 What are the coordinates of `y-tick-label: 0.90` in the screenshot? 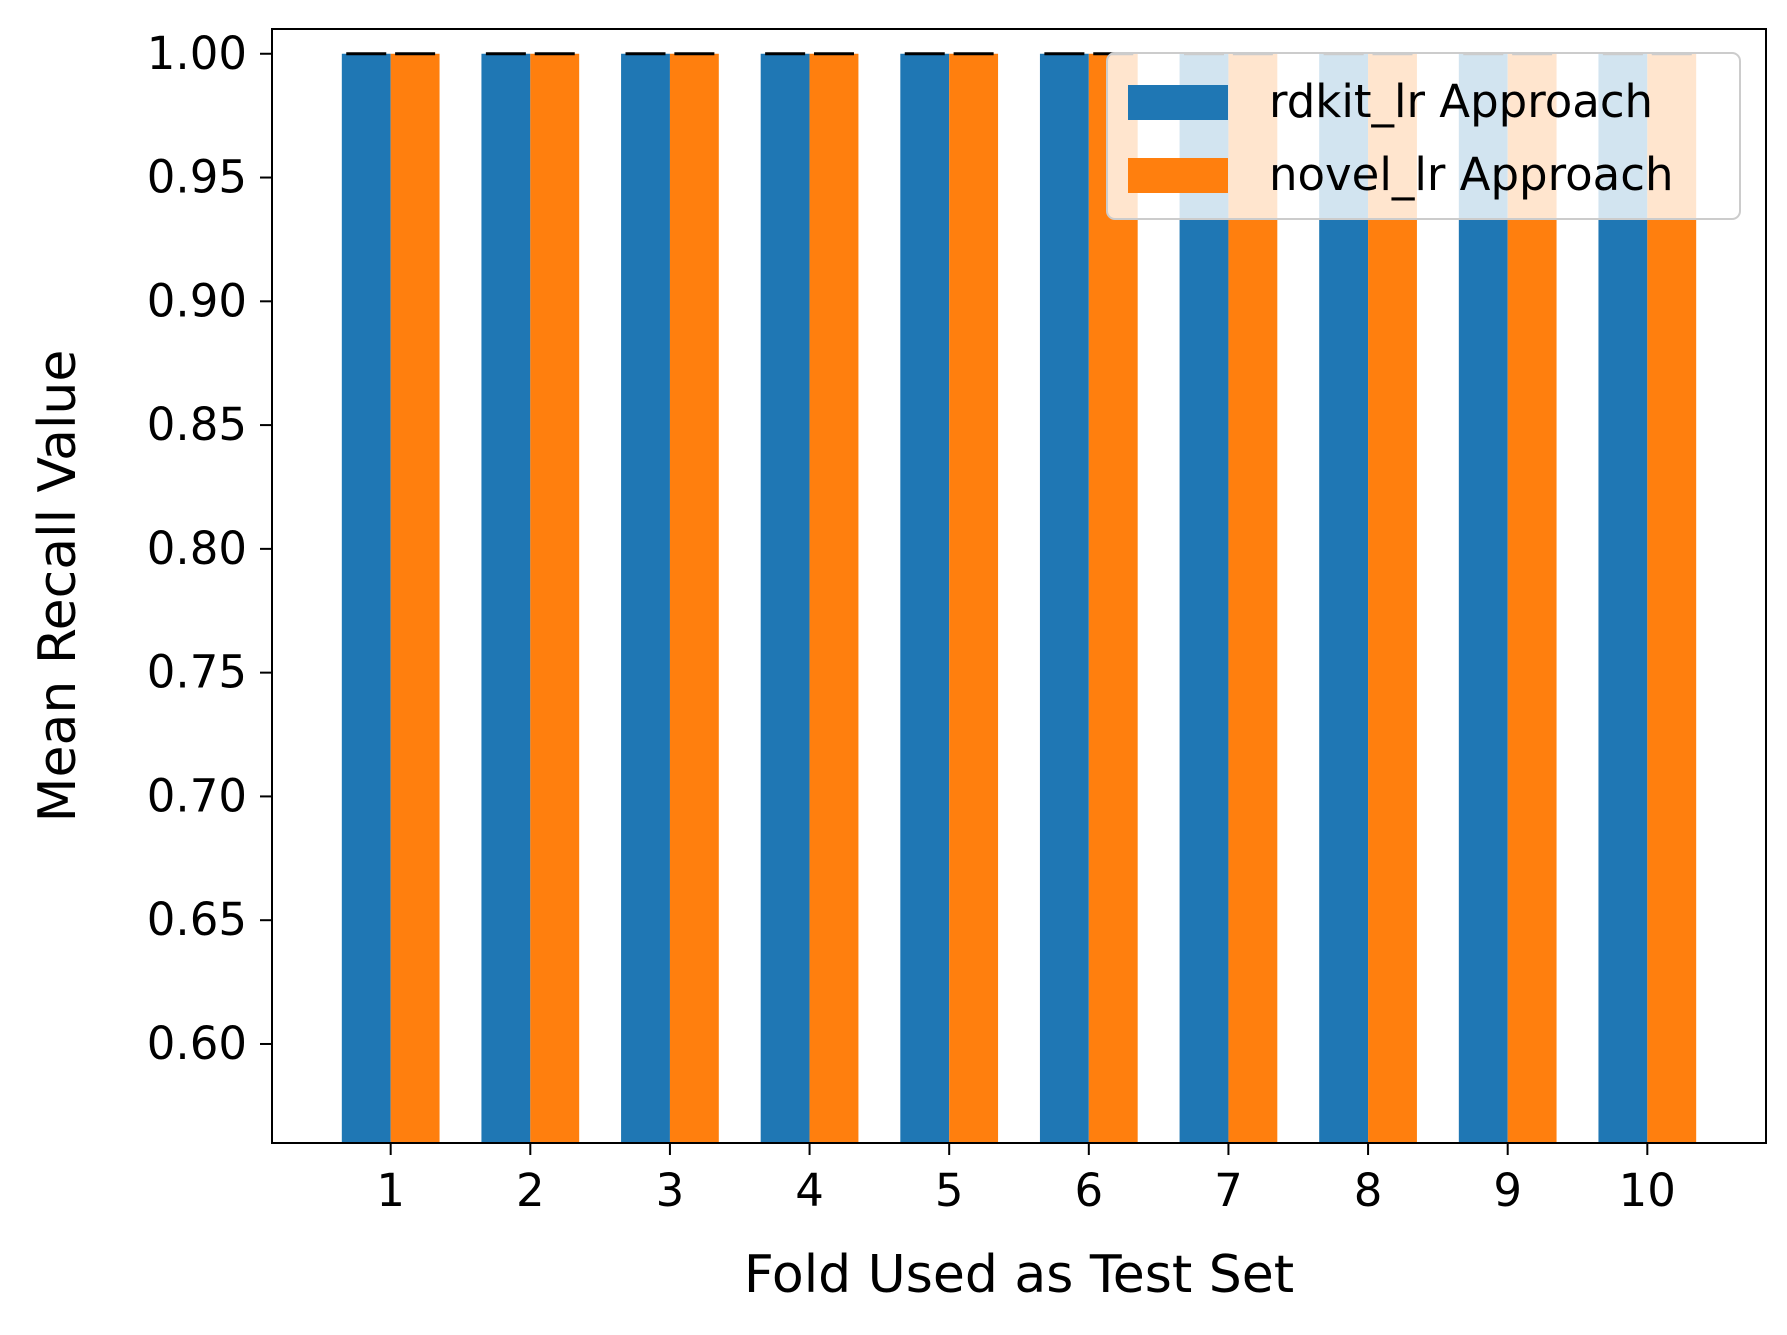 It's located at (197, 300).